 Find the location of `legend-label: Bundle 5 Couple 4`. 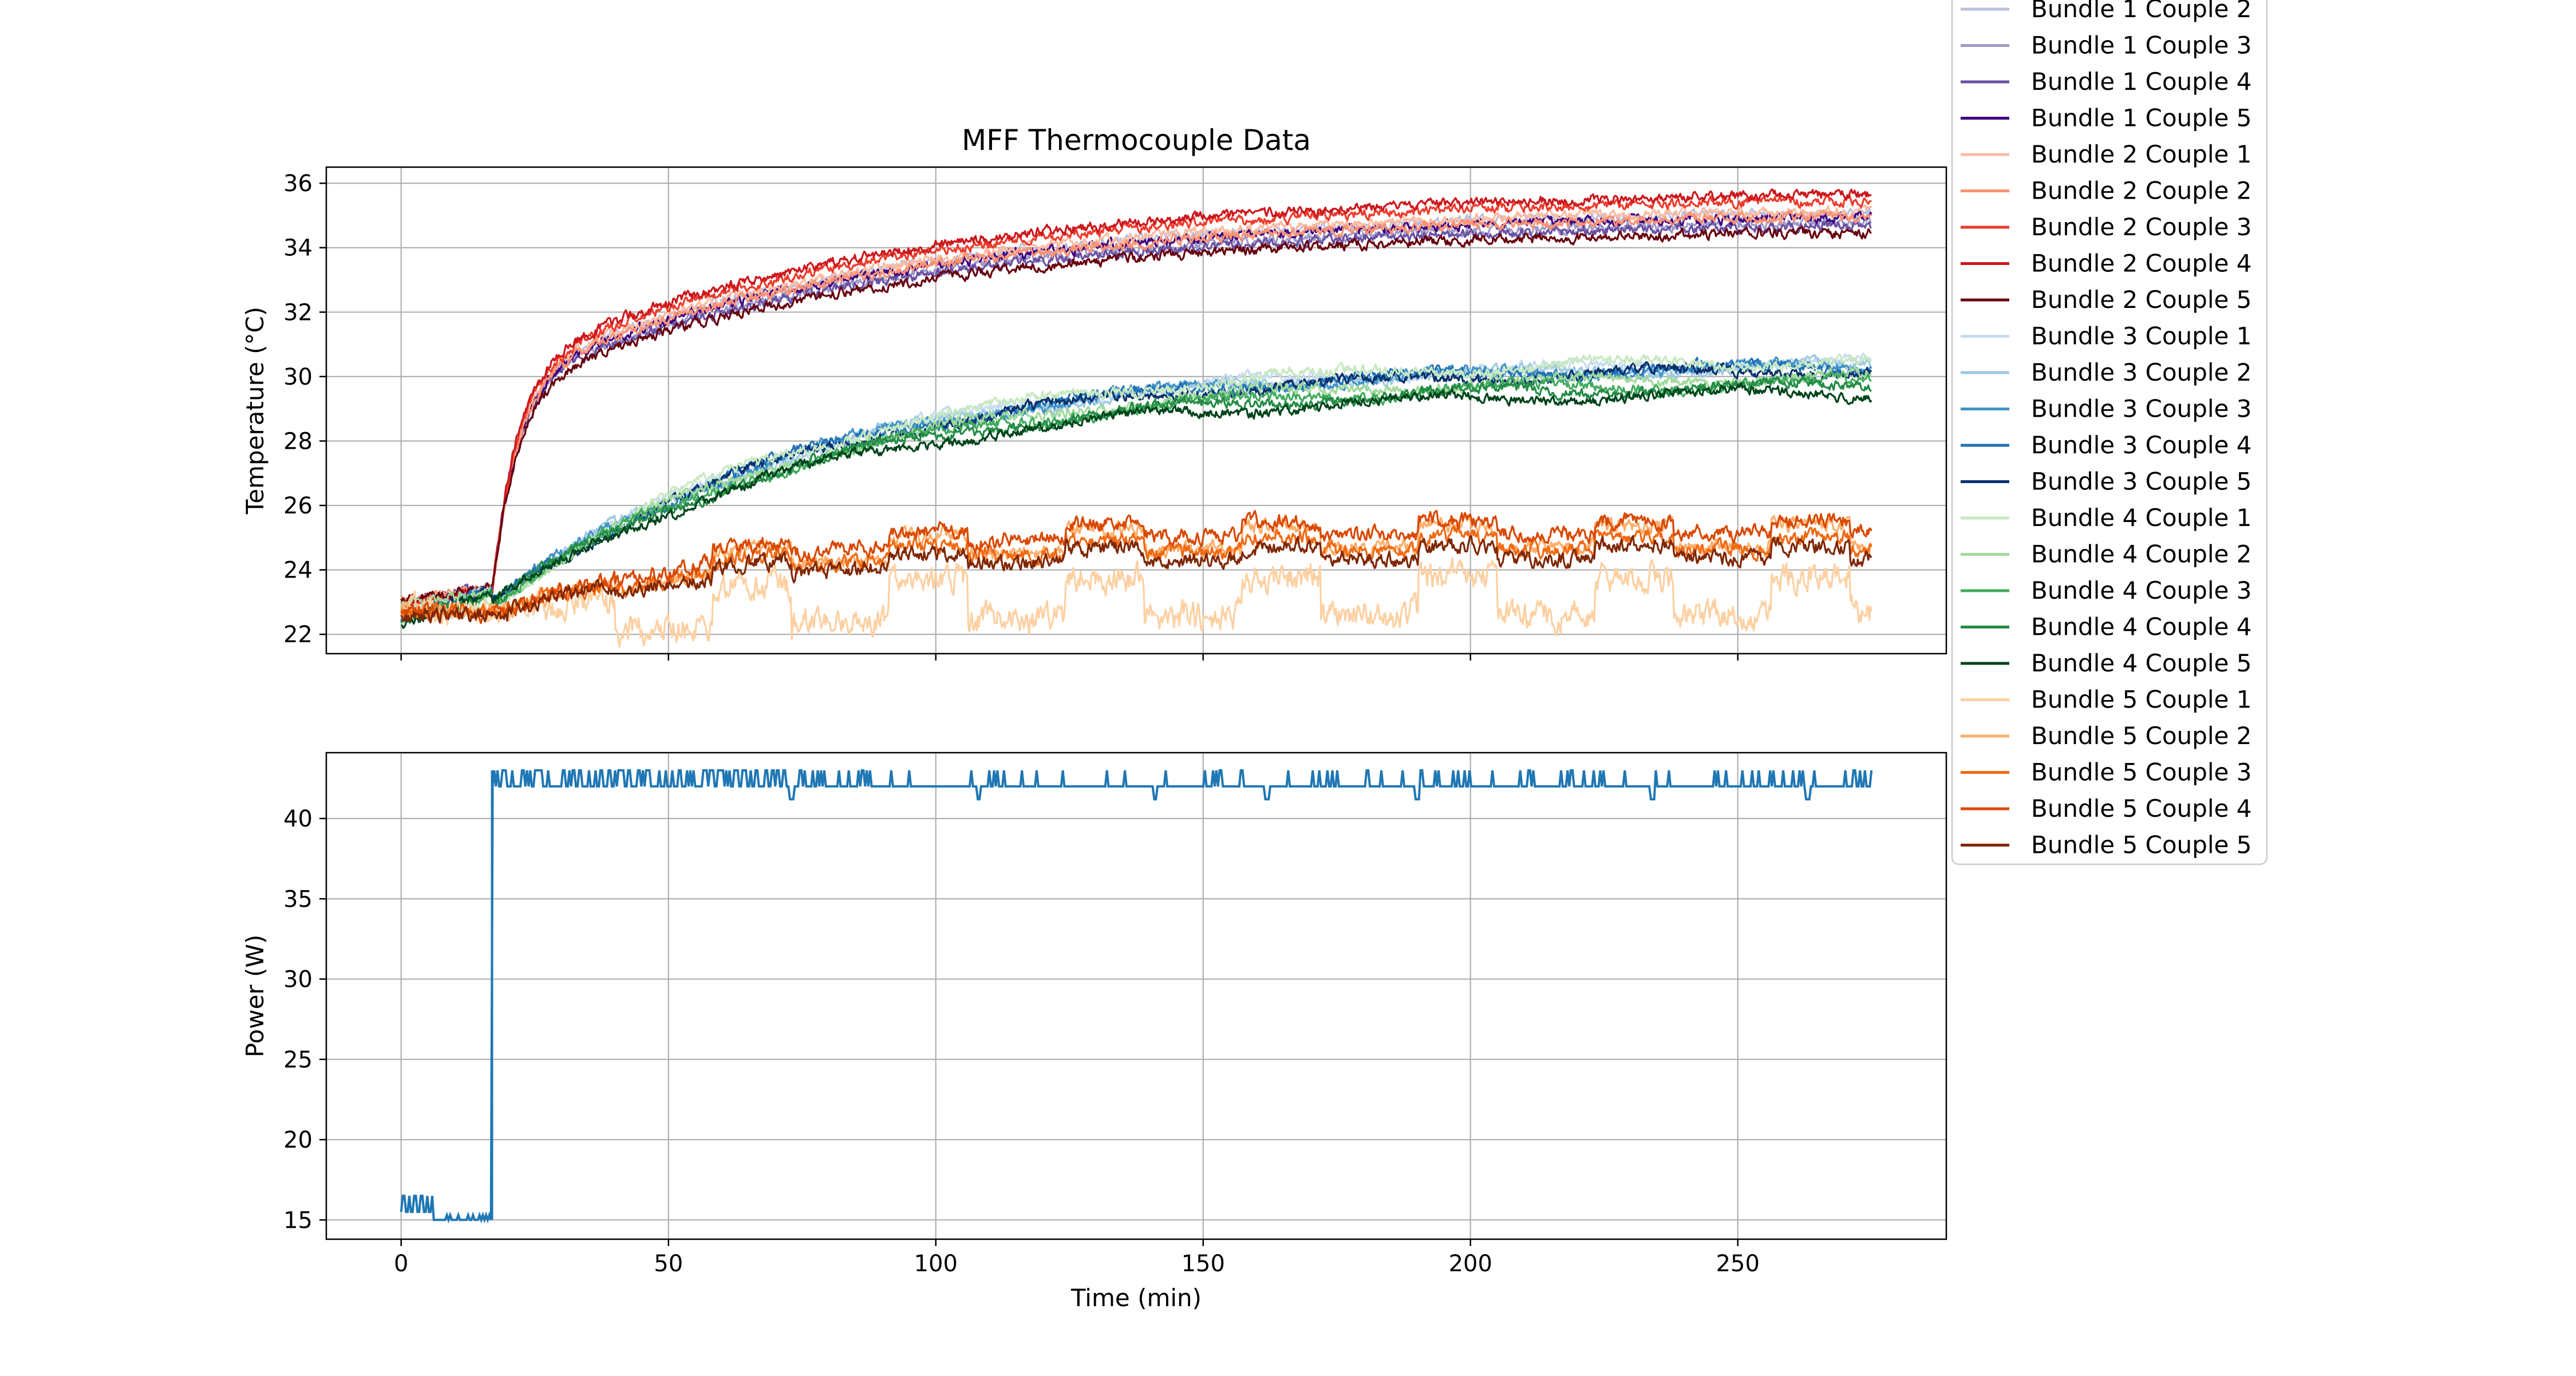

legend-label: Bundle 5 Couple 4 is located at coordinates (2141, 809).